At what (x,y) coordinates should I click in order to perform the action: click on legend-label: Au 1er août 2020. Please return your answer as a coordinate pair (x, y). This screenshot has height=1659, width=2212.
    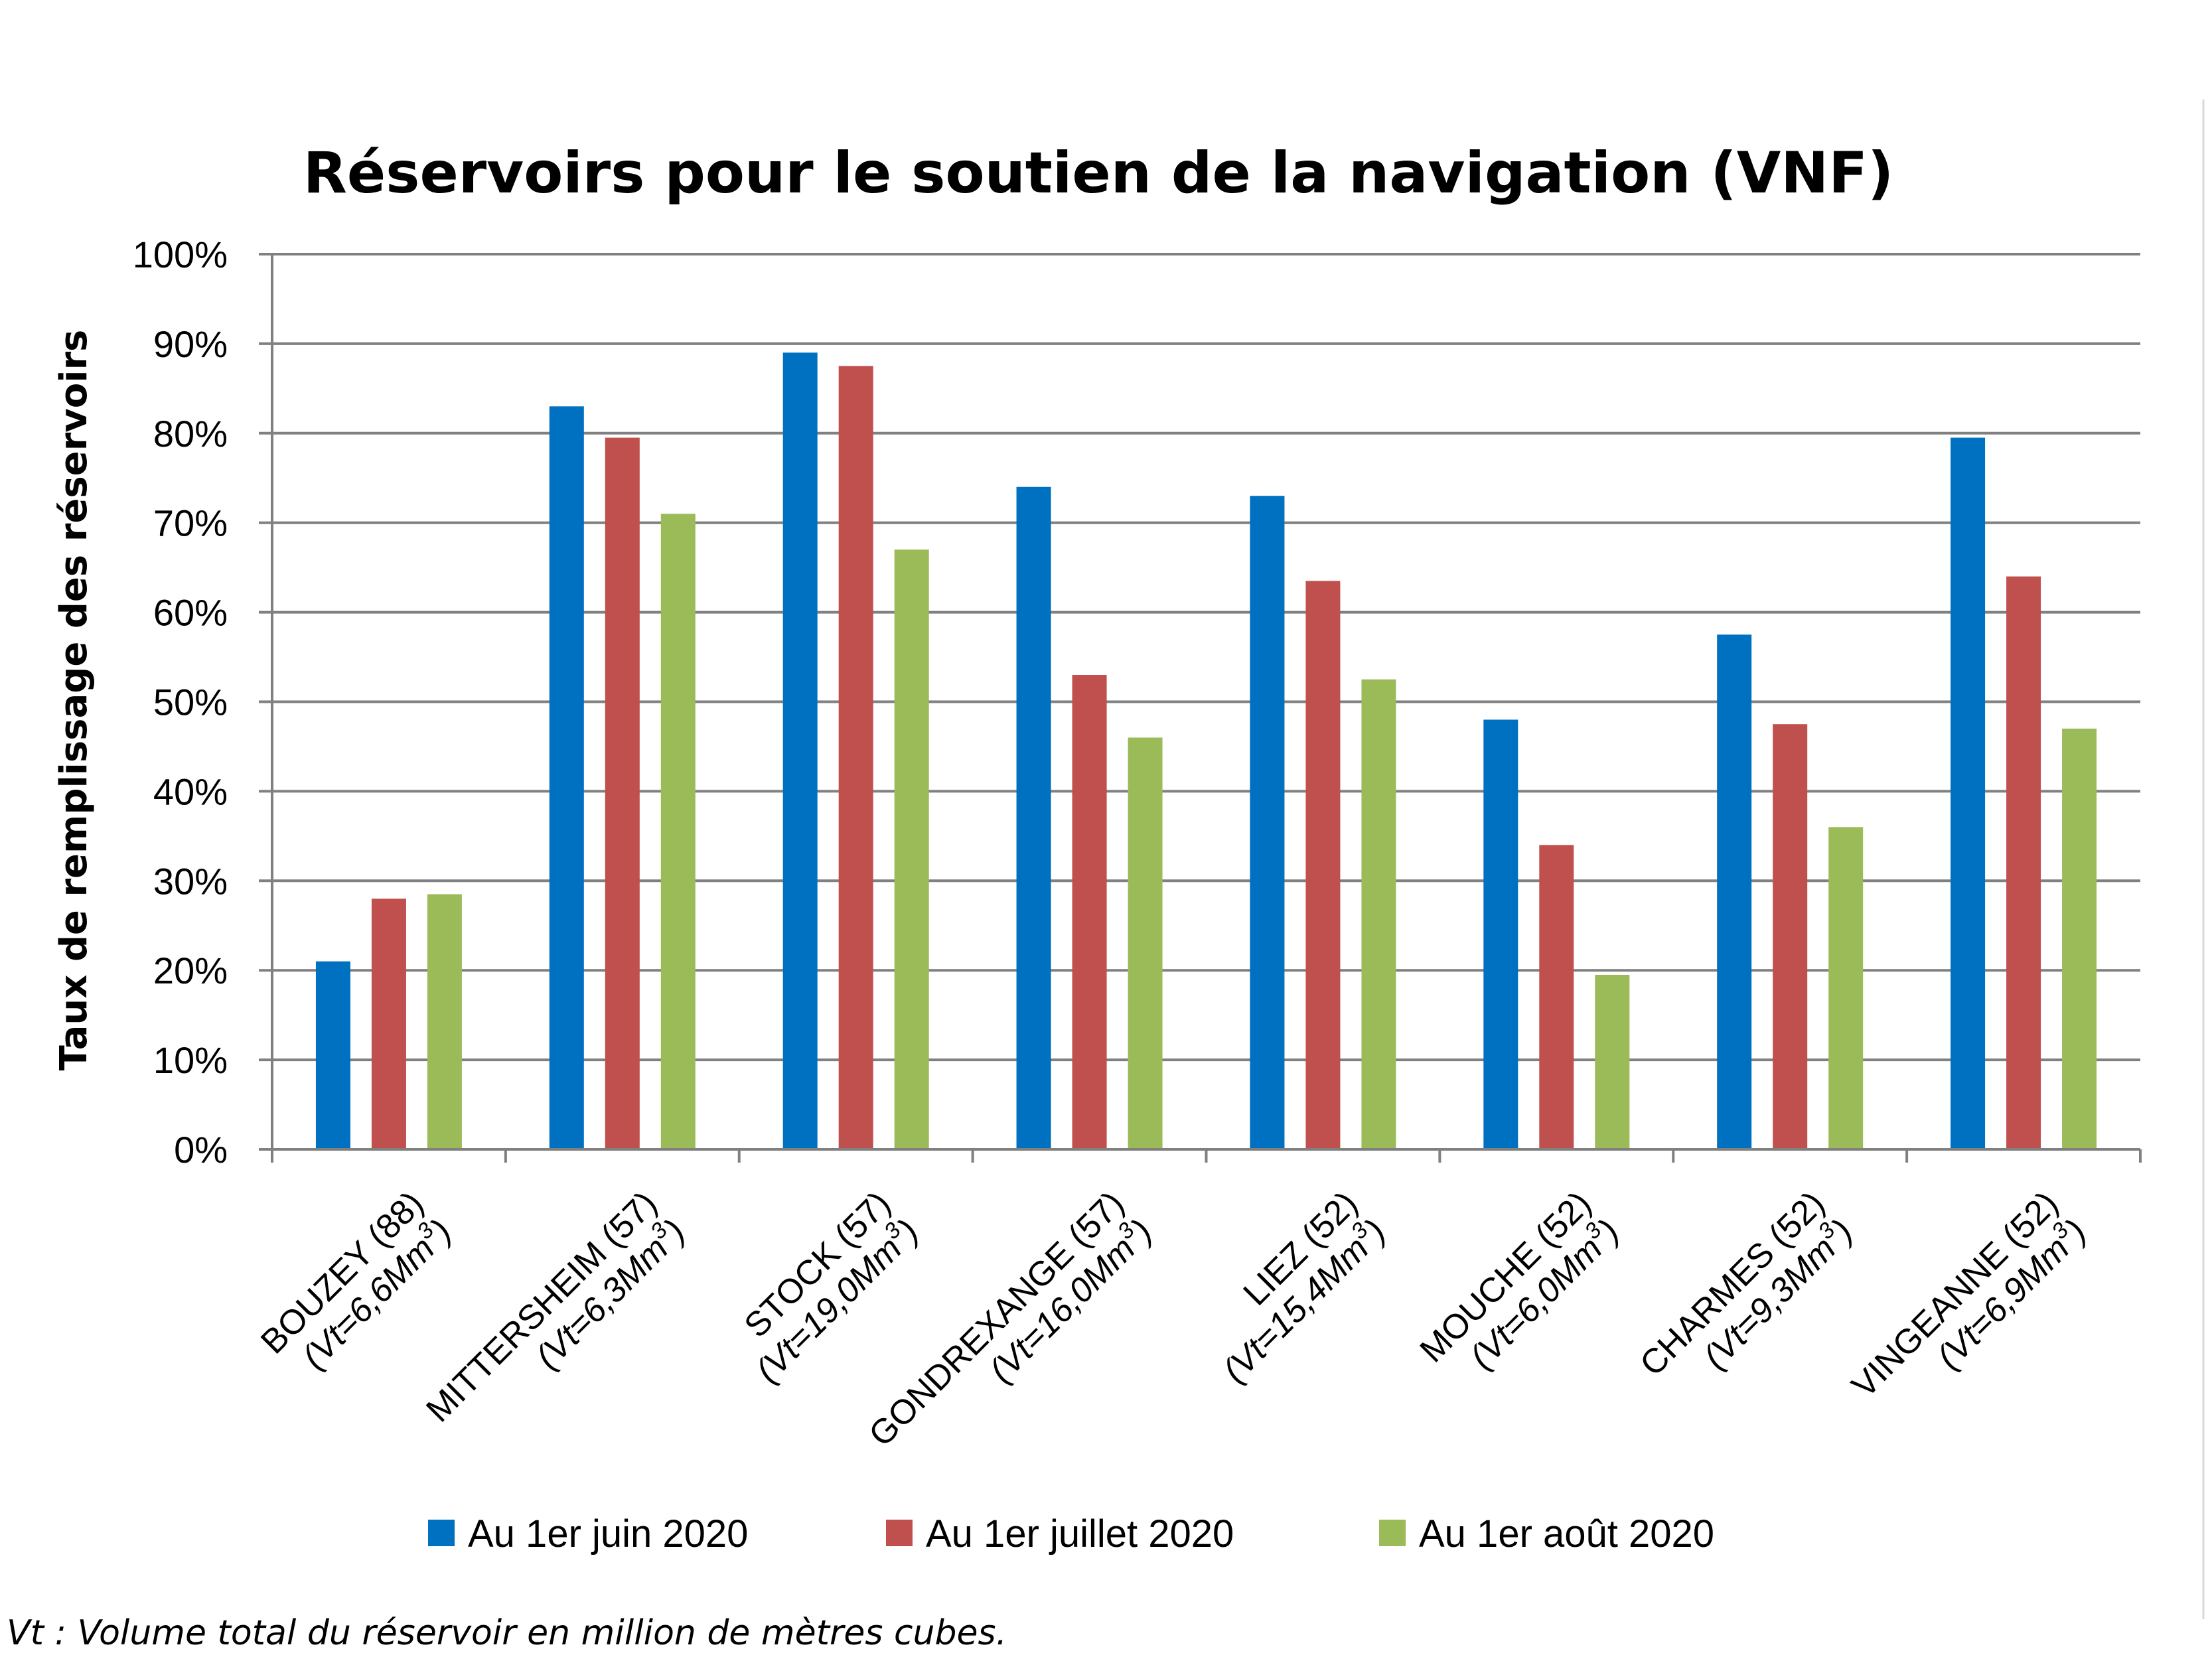
    Looking at the image, I should click on (1566, 1533).